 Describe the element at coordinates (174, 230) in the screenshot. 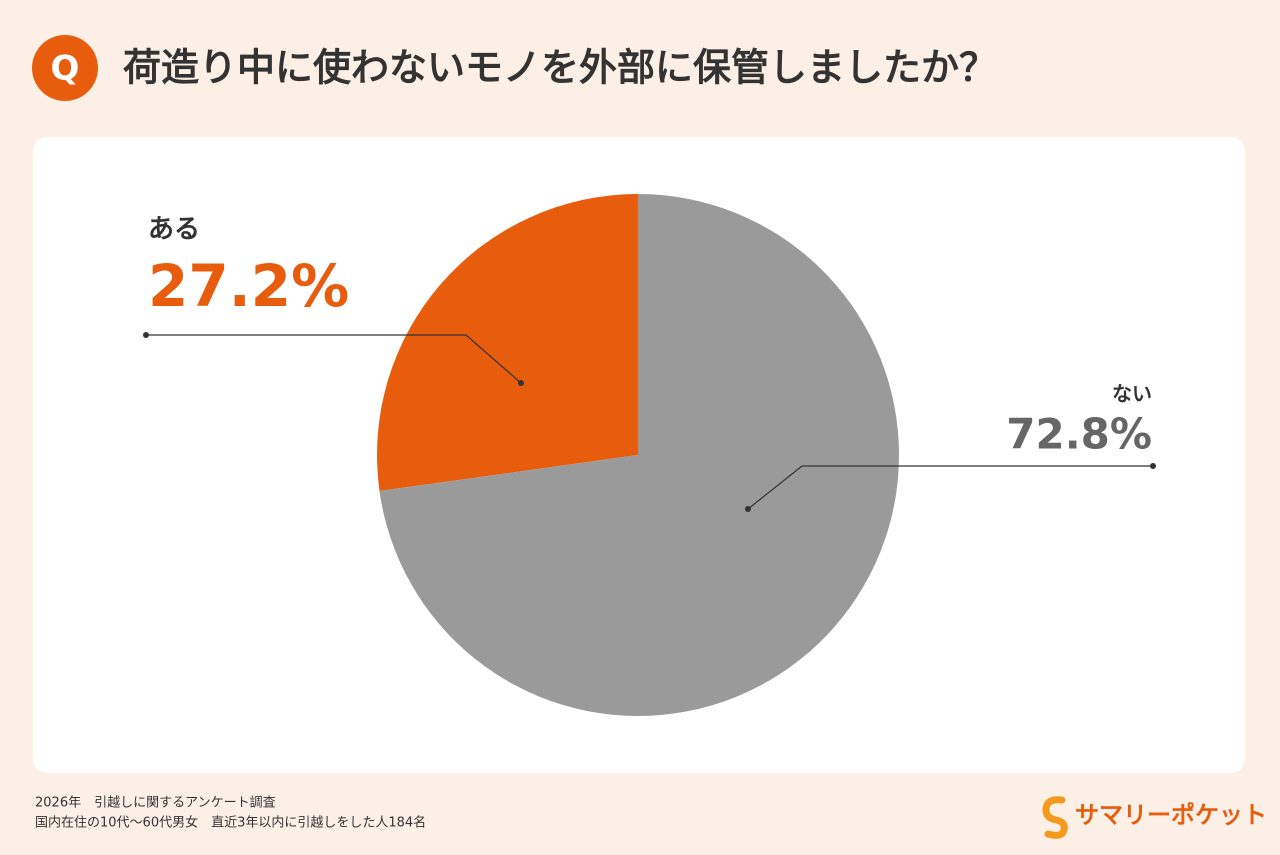

I see `category-label: ある` at that location.